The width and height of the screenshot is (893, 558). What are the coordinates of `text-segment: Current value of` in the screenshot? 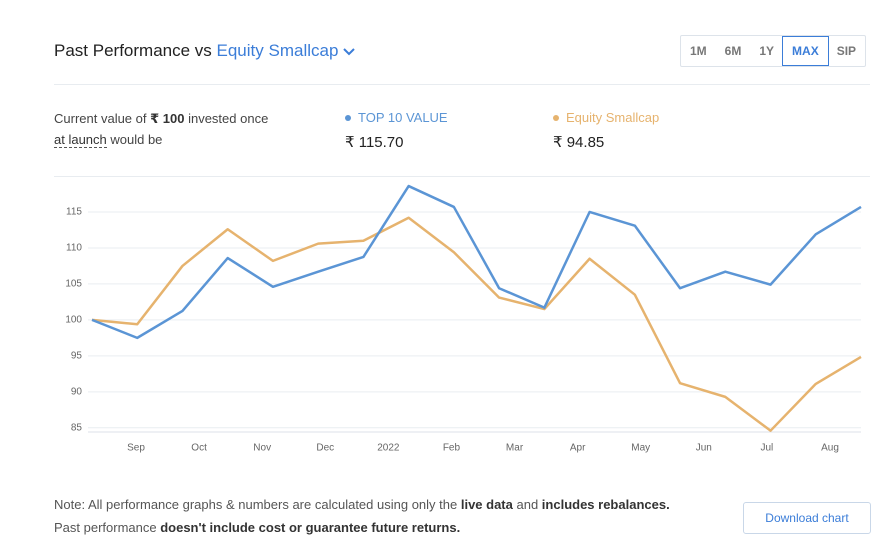 It's located at (102, 118).